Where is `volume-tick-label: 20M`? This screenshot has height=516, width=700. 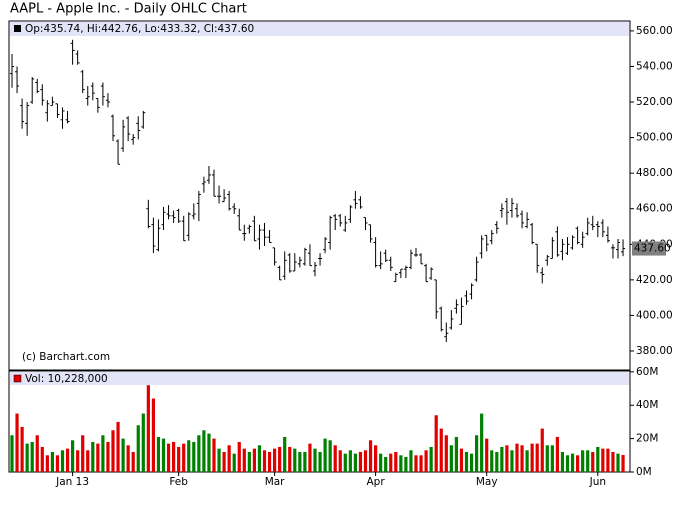
volume-tick-label: 20M is located at coordinates (647, 439).